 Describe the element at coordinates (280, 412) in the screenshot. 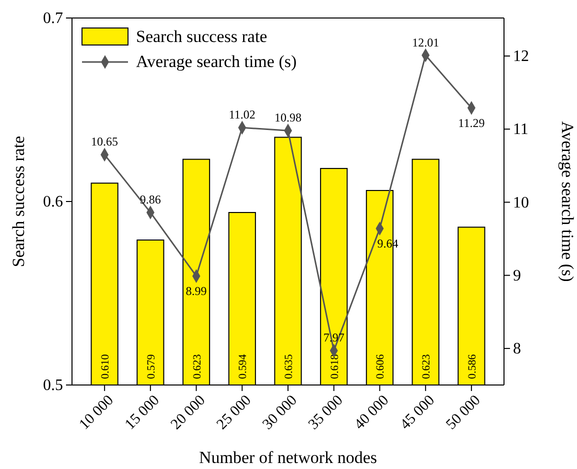

I see `x-tick-label: 30 000` at that location.